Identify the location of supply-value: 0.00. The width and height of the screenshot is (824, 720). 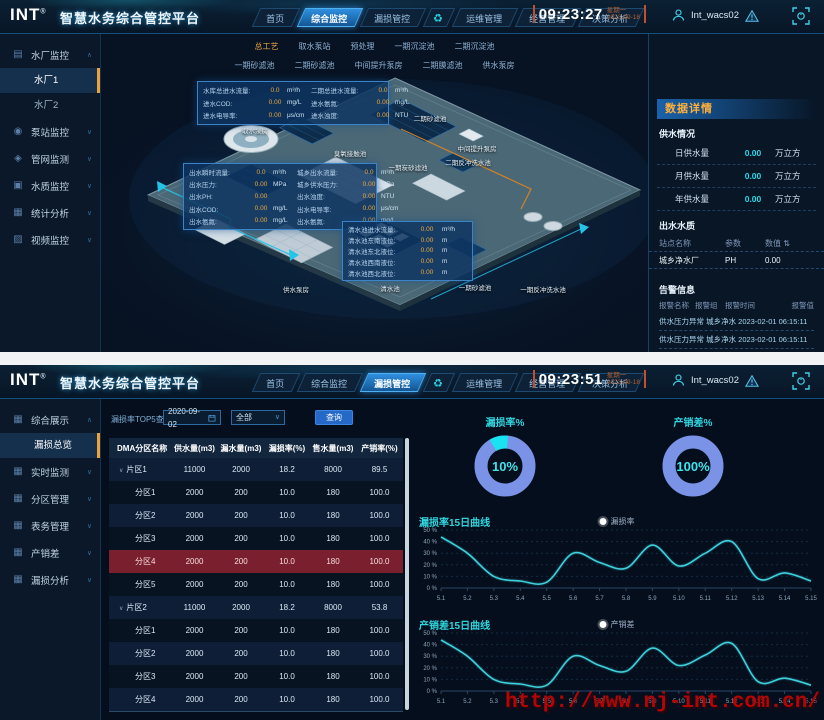
(753, 199).